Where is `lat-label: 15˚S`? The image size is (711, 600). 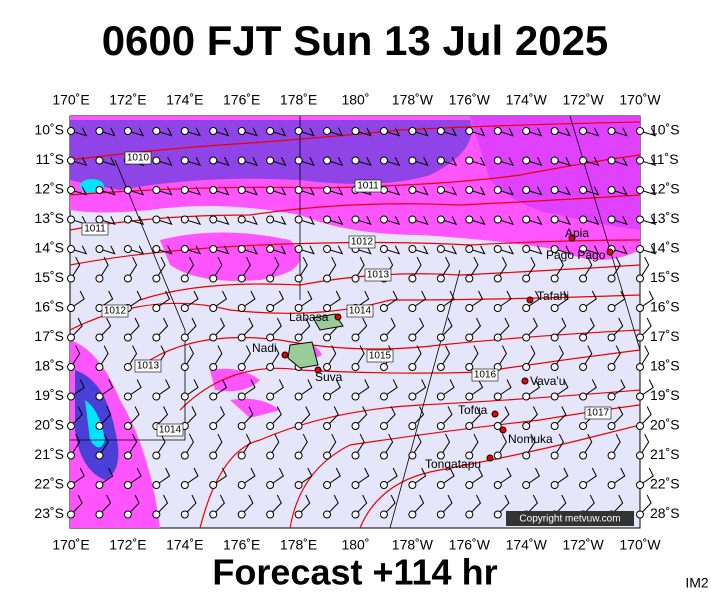 lat-label: 15˚S is located at coordinates (49, 277).